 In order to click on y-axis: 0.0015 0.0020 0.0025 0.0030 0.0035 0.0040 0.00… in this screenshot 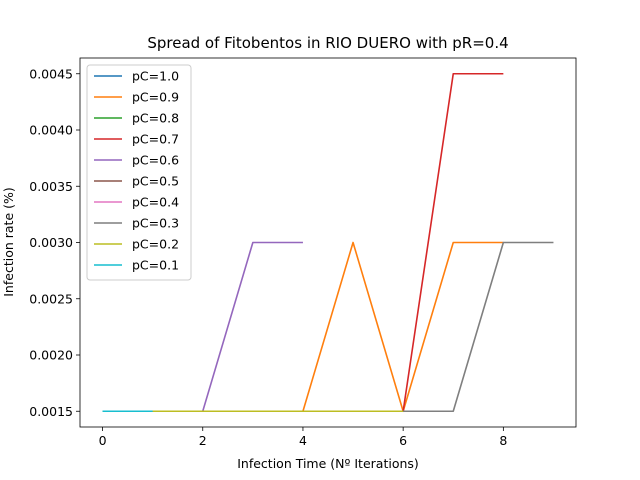, I will do `click(54, 242)`.